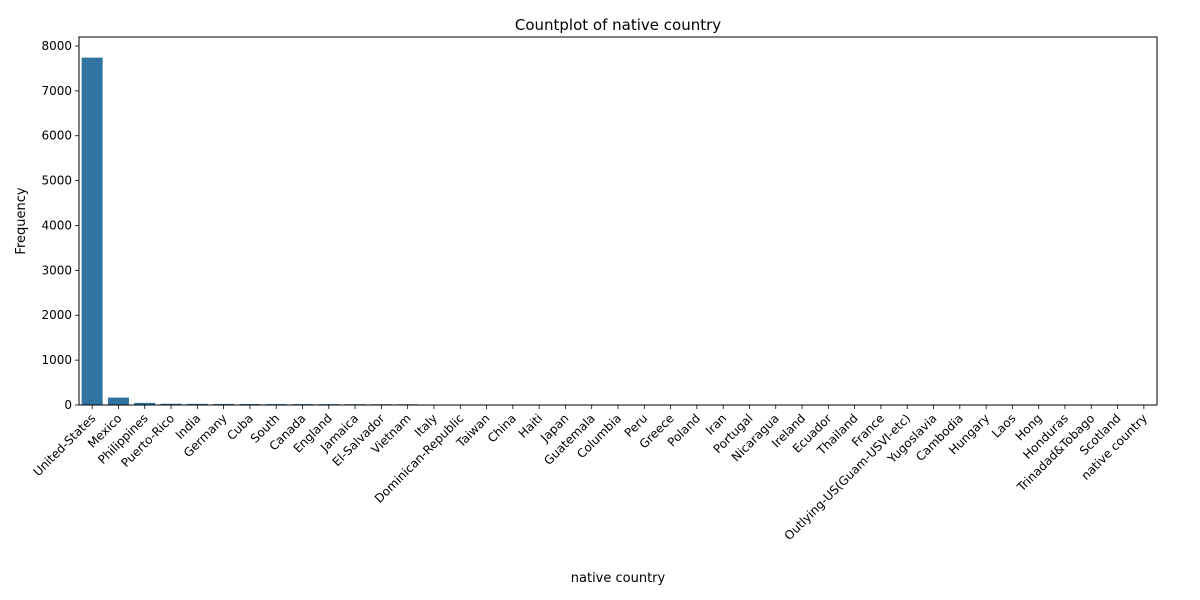  I want to click on y-tick-label: 5000, so click(56, 181).